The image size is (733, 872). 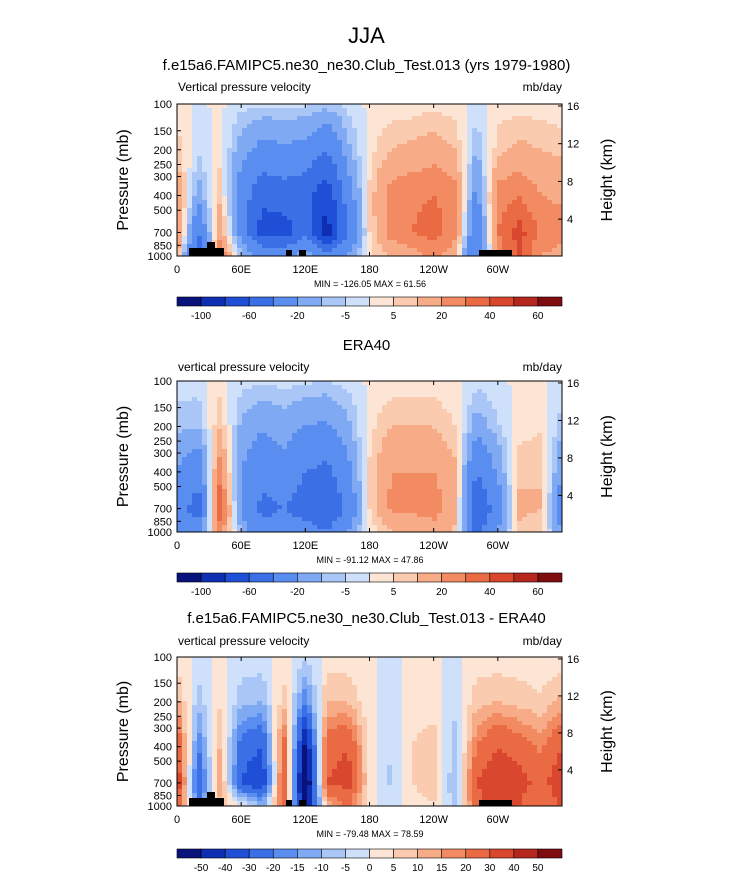 I want to click on pressure-tick-label: 500, so click(x=163, y=211).